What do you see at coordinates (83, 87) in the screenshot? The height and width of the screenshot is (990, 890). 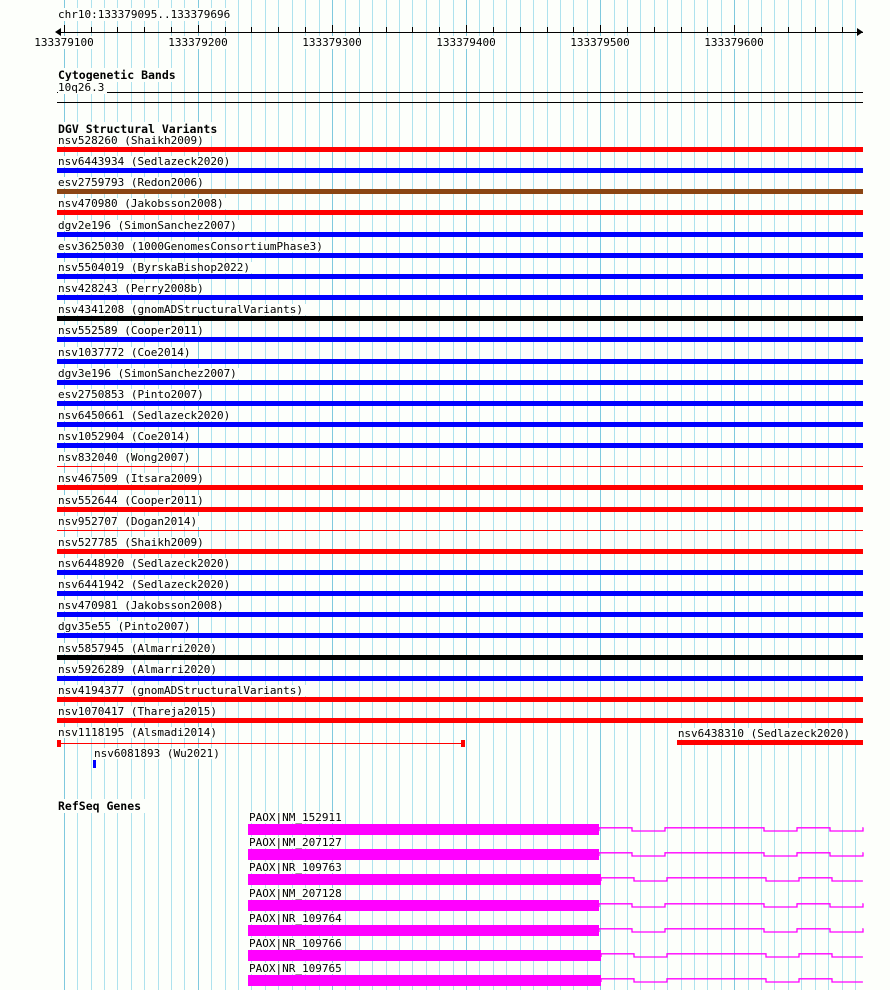 I see `cytoband-label: 10q26.3` at bounding box center [83, 87].